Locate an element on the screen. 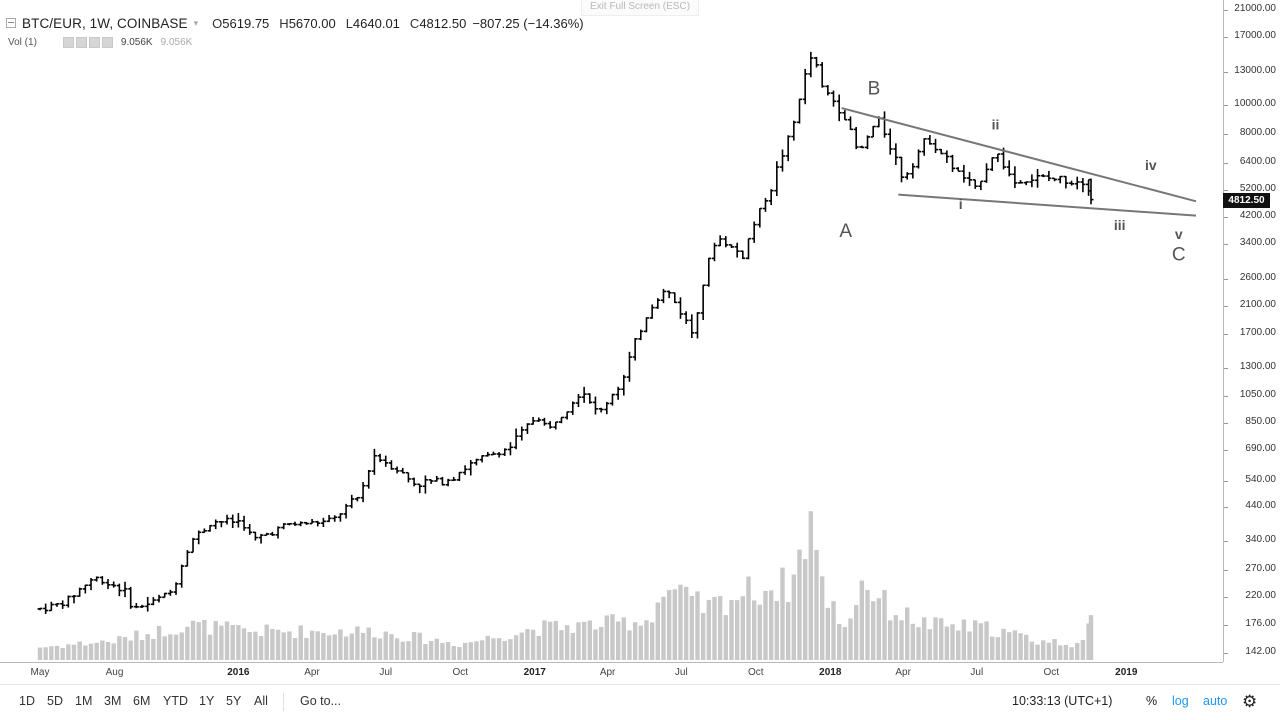  auto-scale-toggle: auto is located at coordinates (1215, 701).